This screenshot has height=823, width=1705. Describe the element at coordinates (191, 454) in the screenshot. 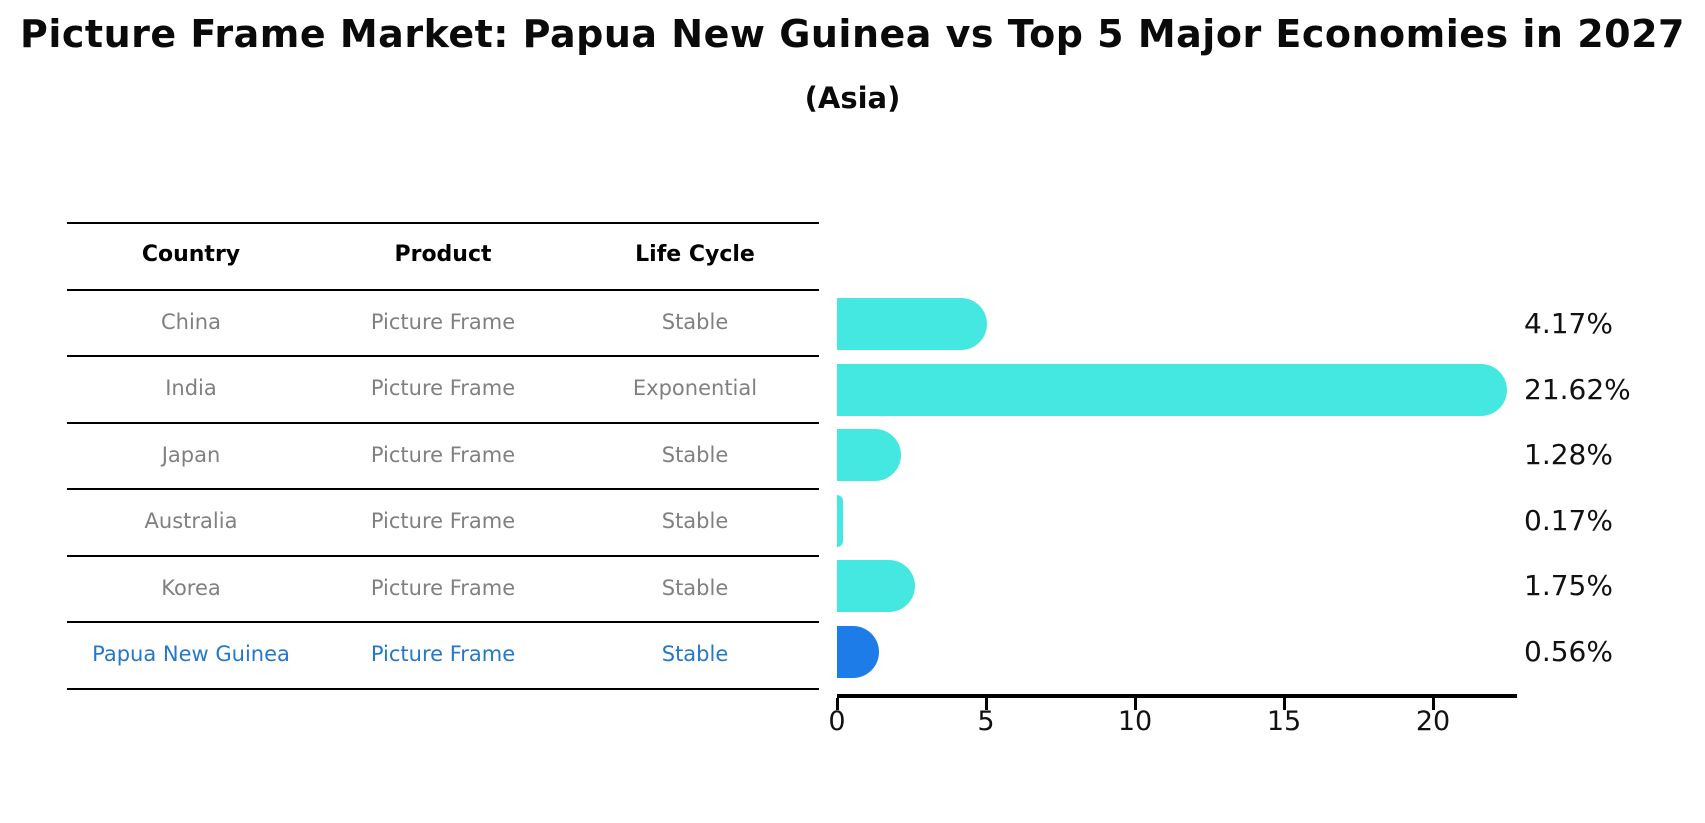

I see `table-cell-country: Japan` at that location.